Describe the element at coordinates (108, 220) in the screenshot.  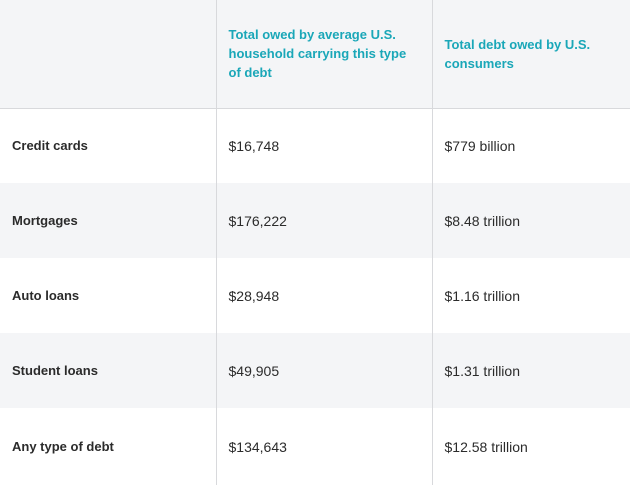
I see `row-label: Mortgages` at that location.